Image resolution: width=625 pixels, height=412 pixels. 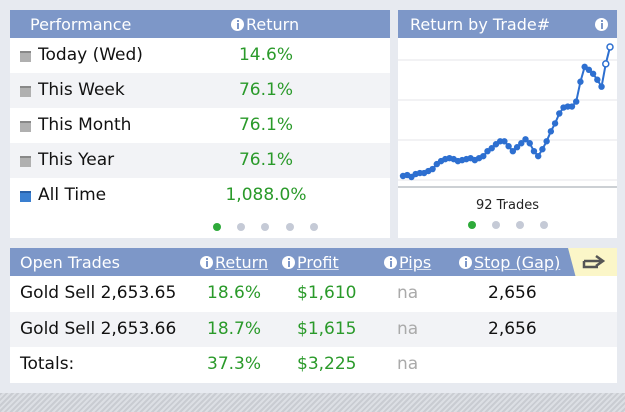 What do you see at coordinates (589, 263) in the screenshot?
I see `expand-button` at bounding box center [589, 263].